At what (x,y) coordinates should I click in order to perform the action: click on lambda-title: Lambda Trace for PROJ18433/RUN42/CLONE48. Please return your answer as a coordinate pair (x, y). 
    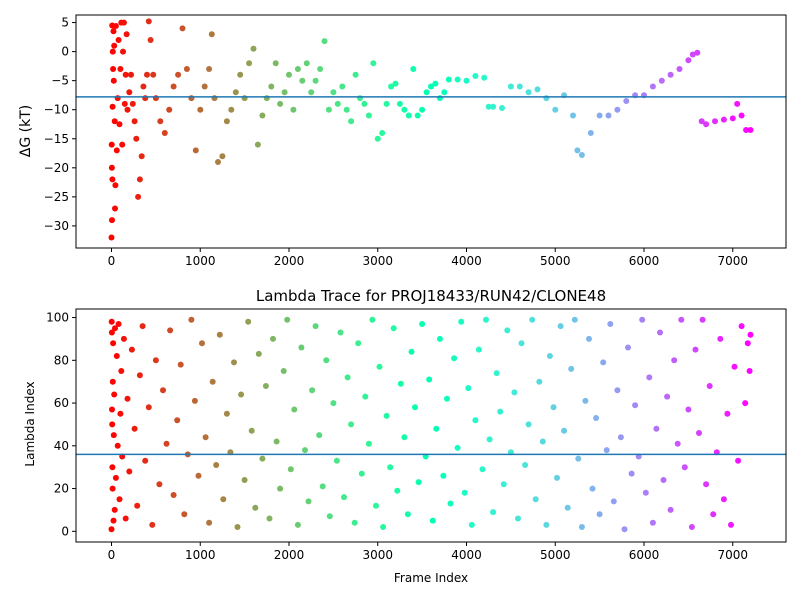
    Looking at the image, I should click on (431, 296).